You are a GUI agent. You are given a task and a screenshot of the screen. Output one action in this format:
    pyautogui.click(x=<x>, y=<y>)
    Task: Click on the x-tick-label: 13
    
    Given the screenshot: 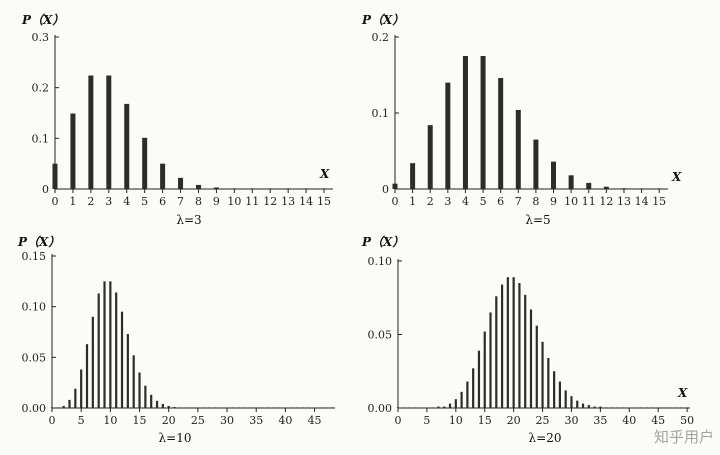 What is the action you would take?
    pyautogui.click(x=624, y=201)
    